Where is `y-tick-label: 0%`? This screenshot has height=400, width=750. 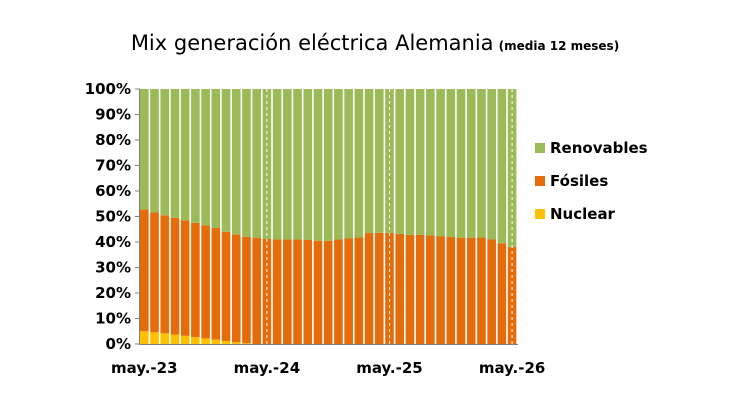 y-tick-label: 0% is located at coordinates (118, 344).